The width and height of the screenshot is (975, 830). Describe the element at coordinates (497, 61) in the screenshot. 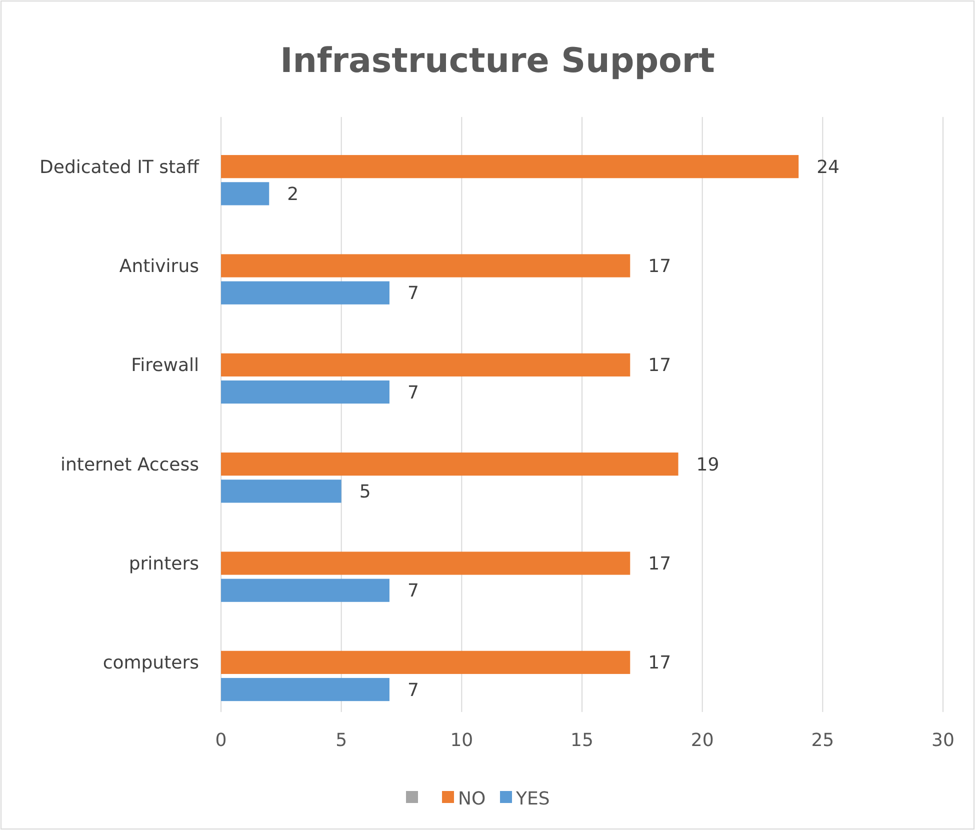

I see `chart-title: Infrastructure Support` at that location.